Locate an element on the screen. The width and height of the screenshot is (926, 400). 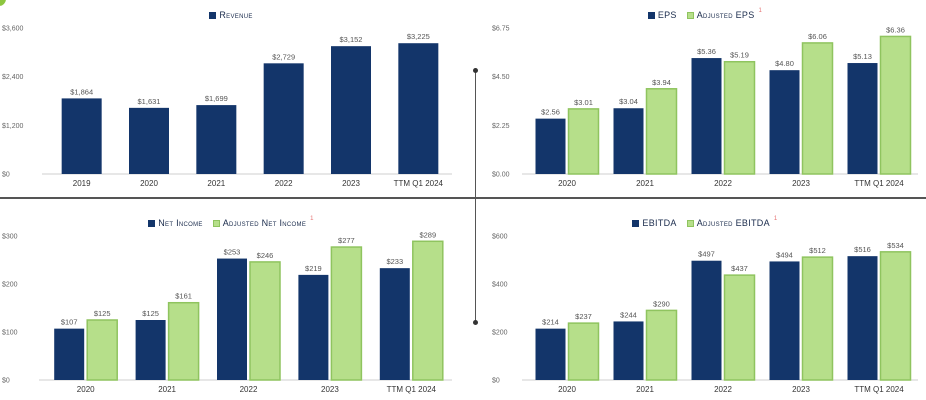
data-label: $253 is located at coordinates (232, 252).